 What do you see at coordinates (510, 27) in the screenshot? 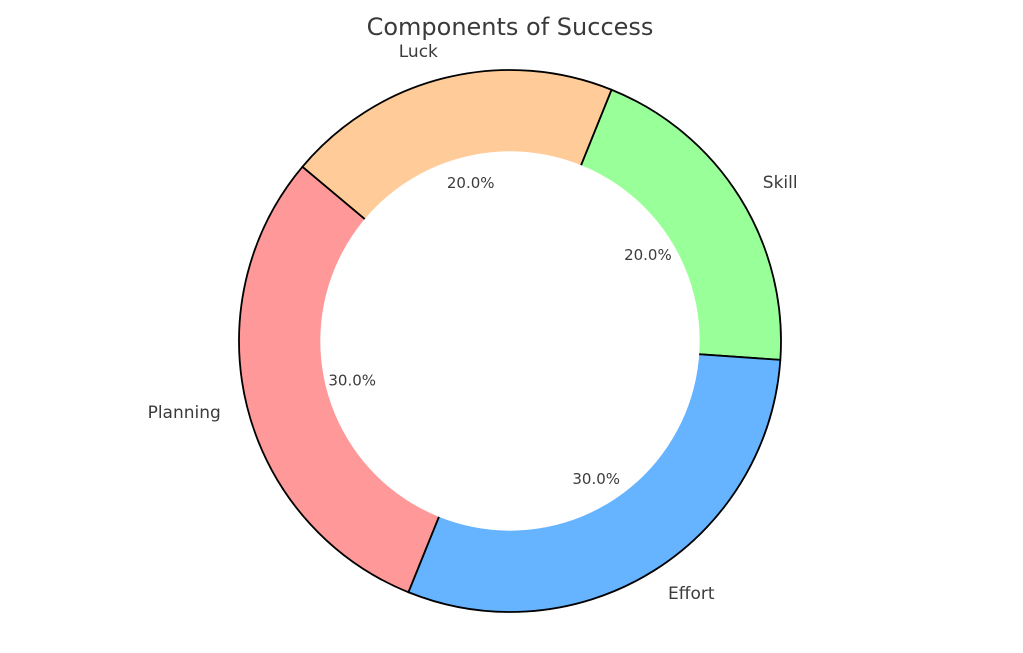
I see `chart-title: Components of Success` at bounding box center [510, 27].